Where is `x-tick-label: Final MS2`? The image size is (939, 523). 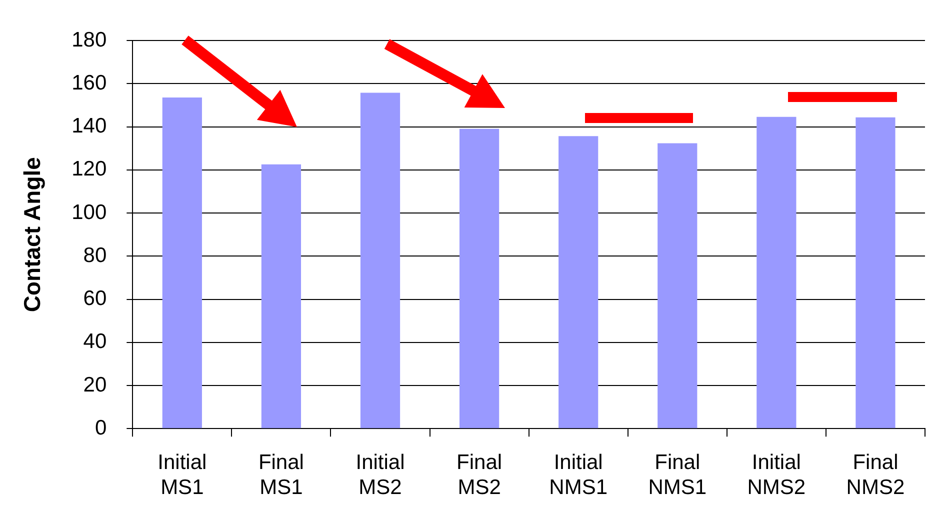 x-tick-label: Final MS2 is located at coordinates (479, 475).